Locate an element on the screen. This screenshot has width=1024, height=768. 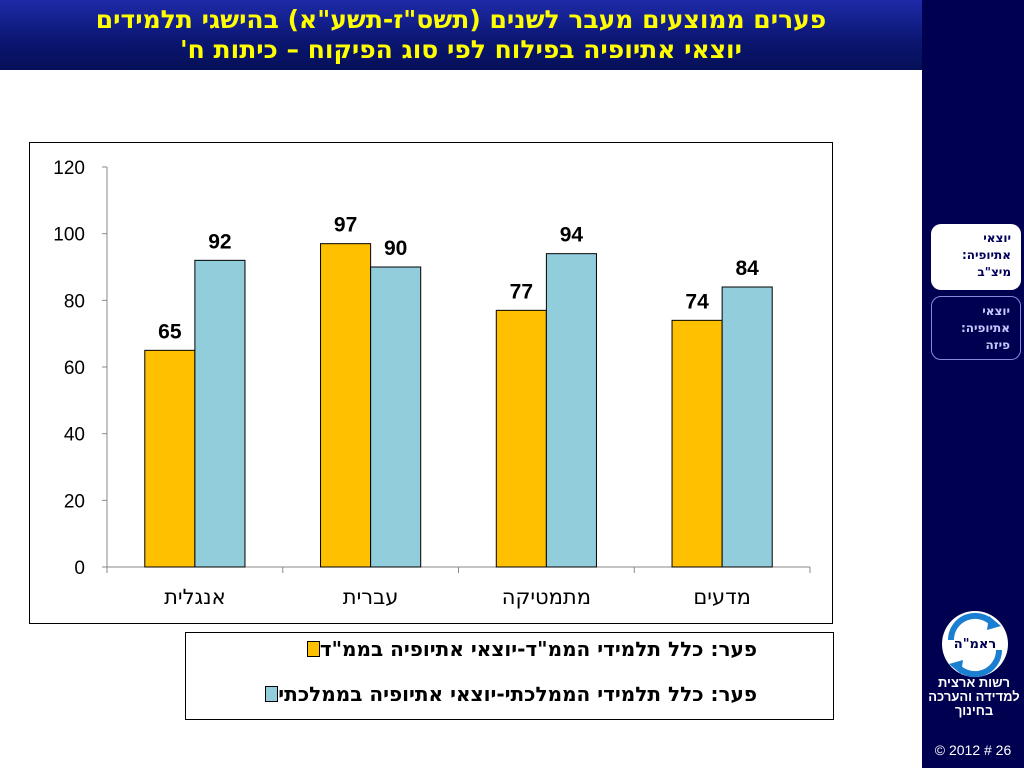
data-label: 84 is located at coordinates (747, 268).